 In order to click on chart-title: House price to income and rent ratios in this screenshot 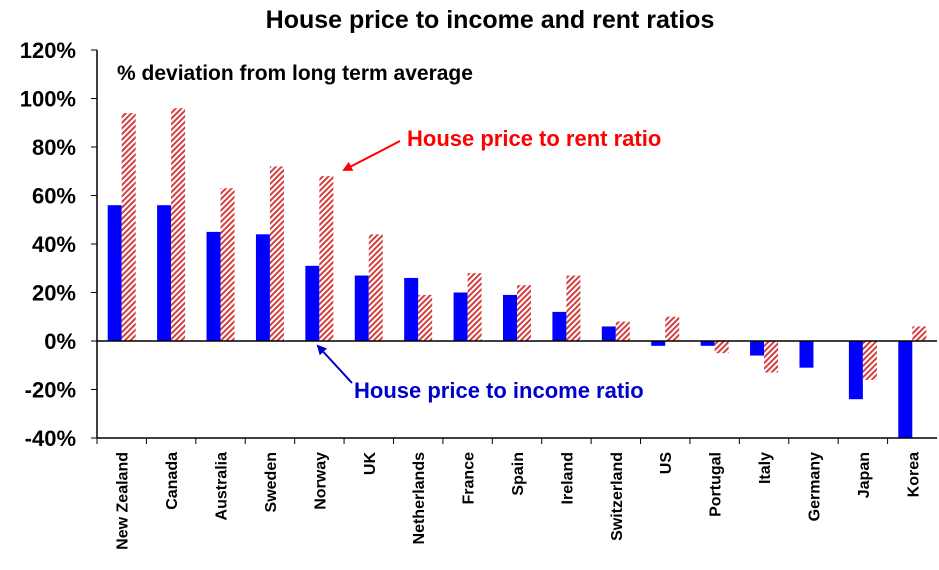, I will do `click(490, 20)`.